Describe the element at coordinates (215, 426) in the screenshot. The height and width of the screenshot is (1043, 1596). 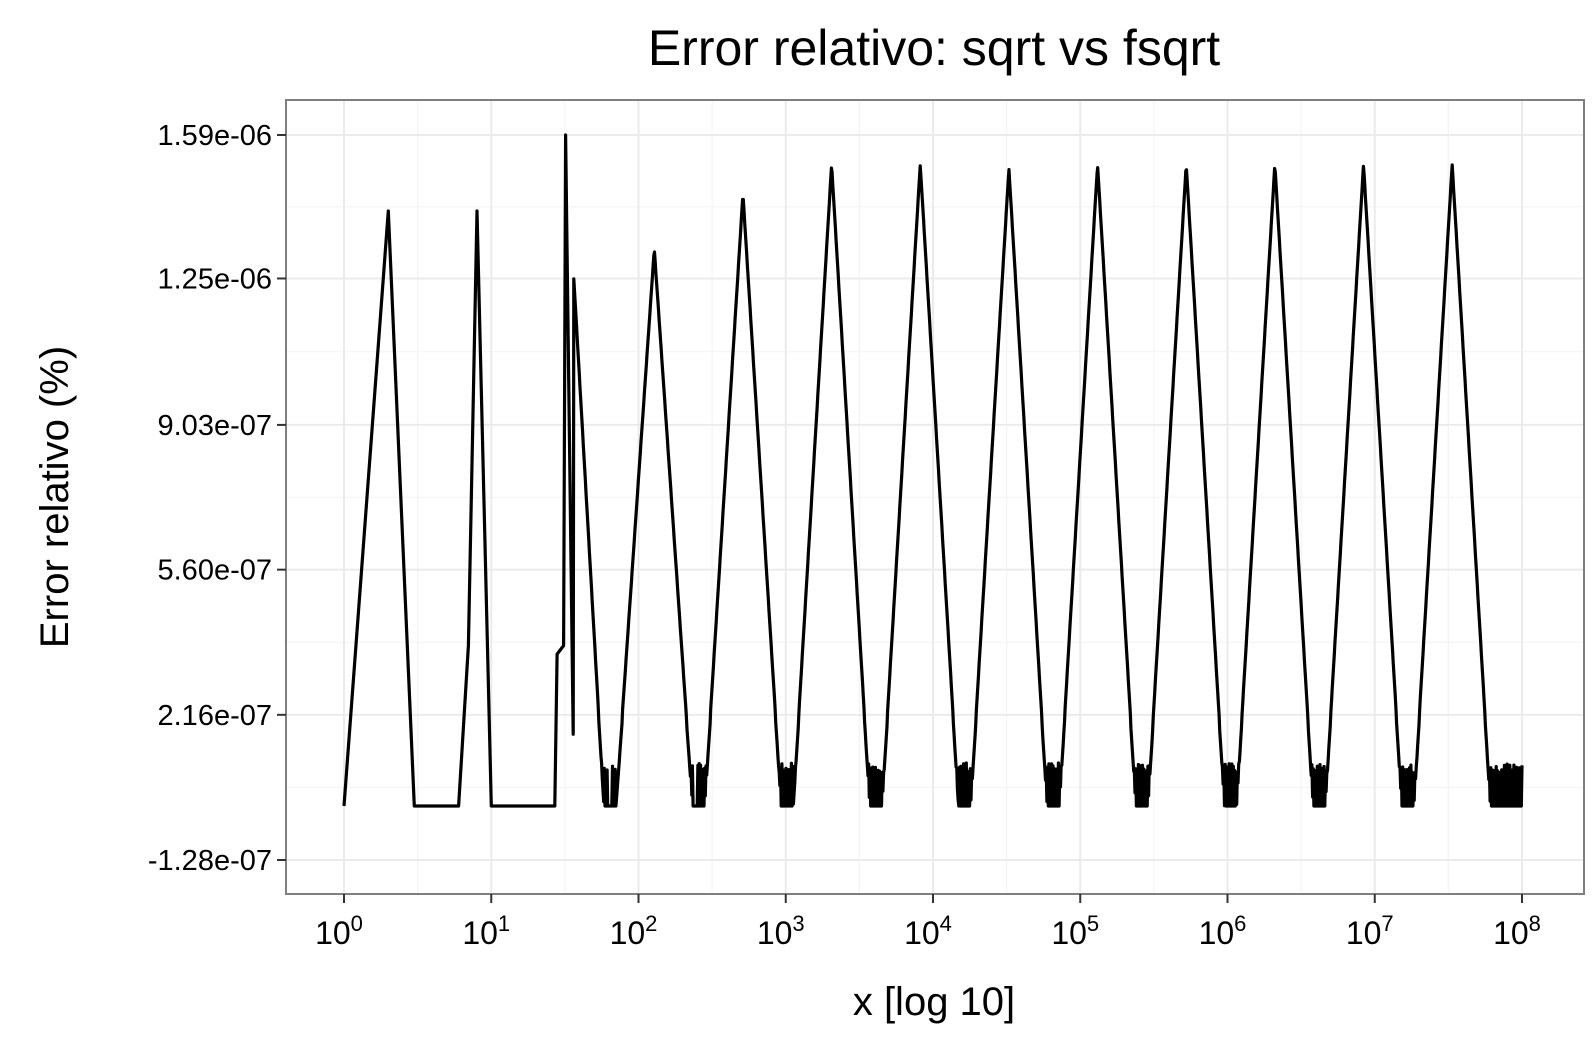
I see `y-tick-label: 9.03e-07` at that location.